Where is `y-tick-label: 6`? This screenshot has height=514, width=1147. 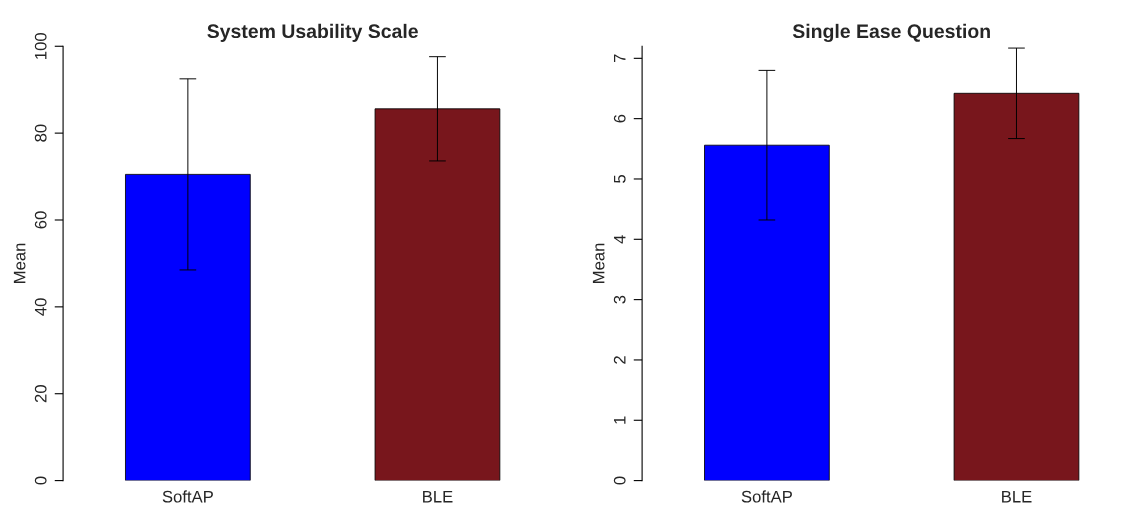
y-tick-label: 6 is located at coordinates (619, 118).